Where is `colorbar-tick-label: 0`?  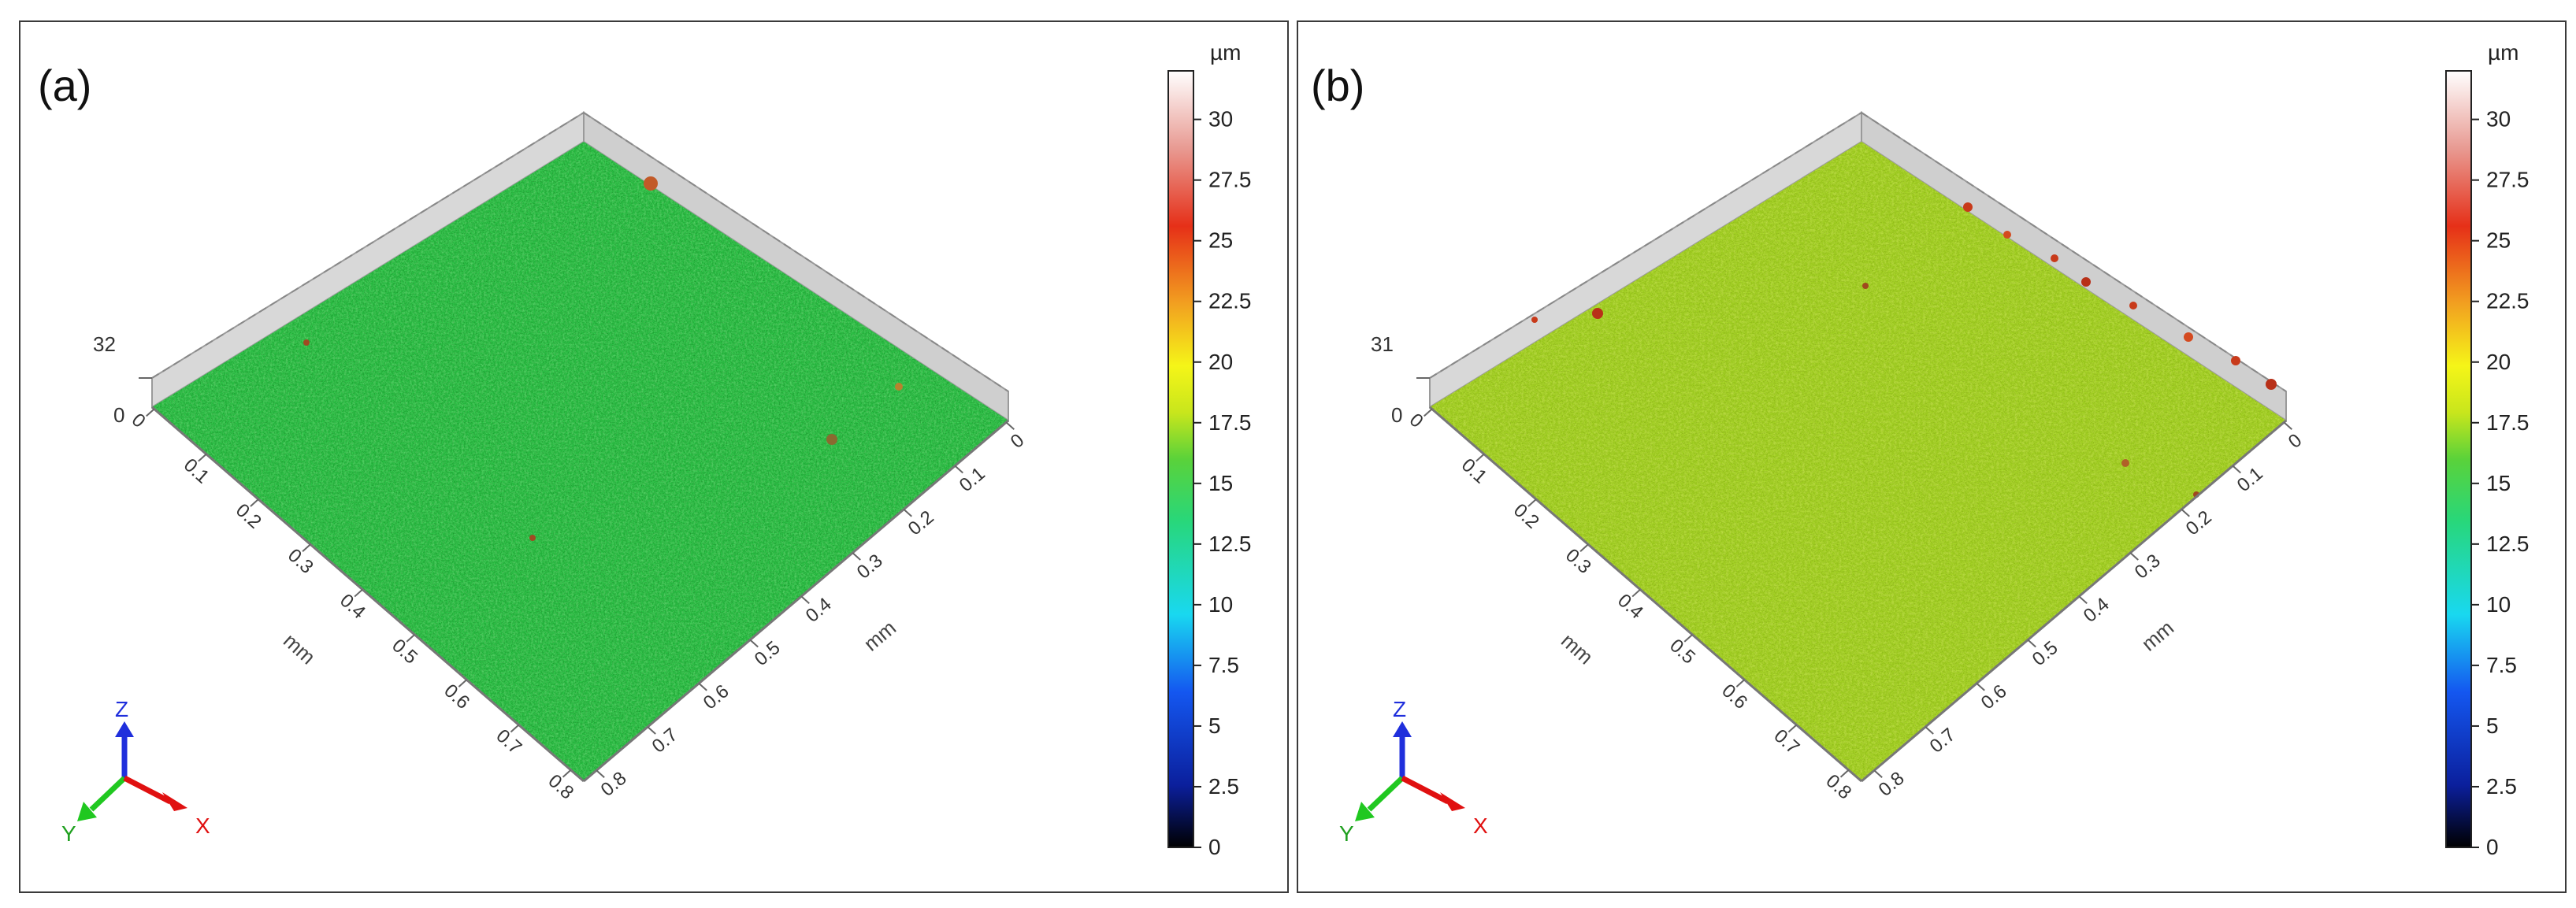
colorbar-tick-label: 0 is located at coordinates (2492, 847).